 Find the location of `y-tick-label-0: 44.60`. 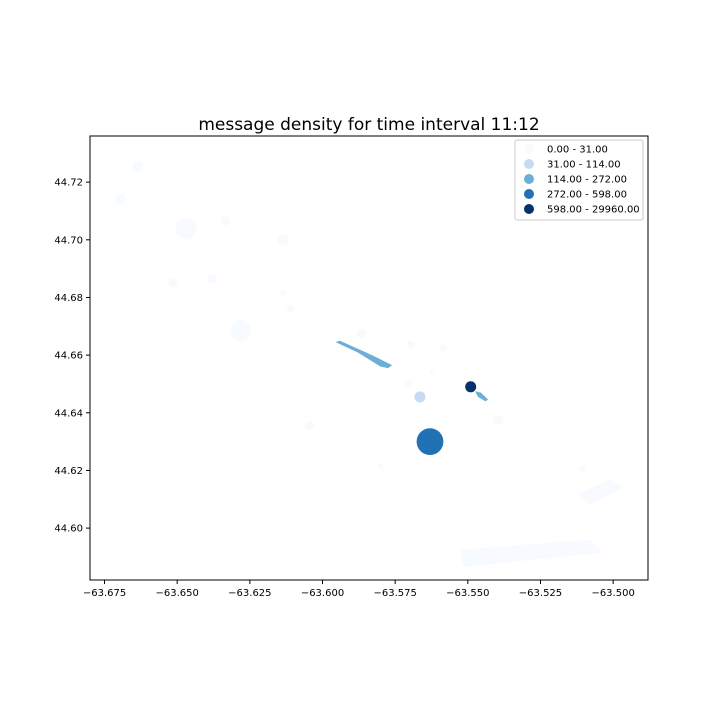

y-tick-label-0: 44.60 is located at coordinates (68, 529).